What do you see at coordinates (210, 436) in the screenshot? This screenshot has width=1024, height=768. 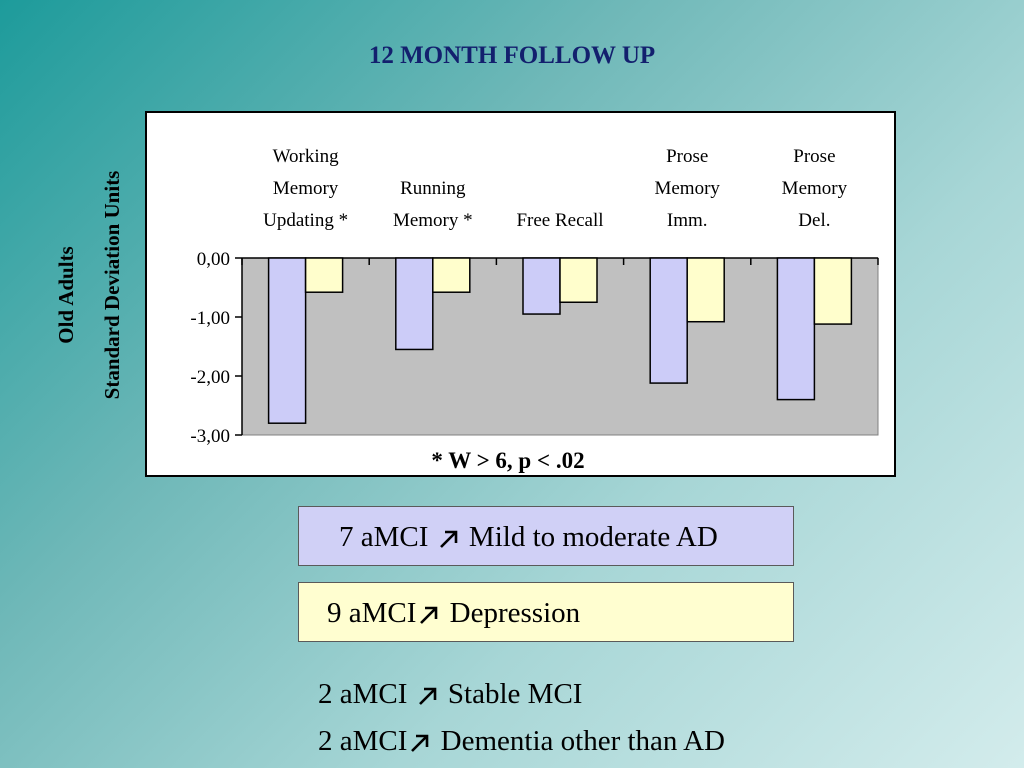 I see `y-tick-label: -3,00` at bounding box center [210, 436].